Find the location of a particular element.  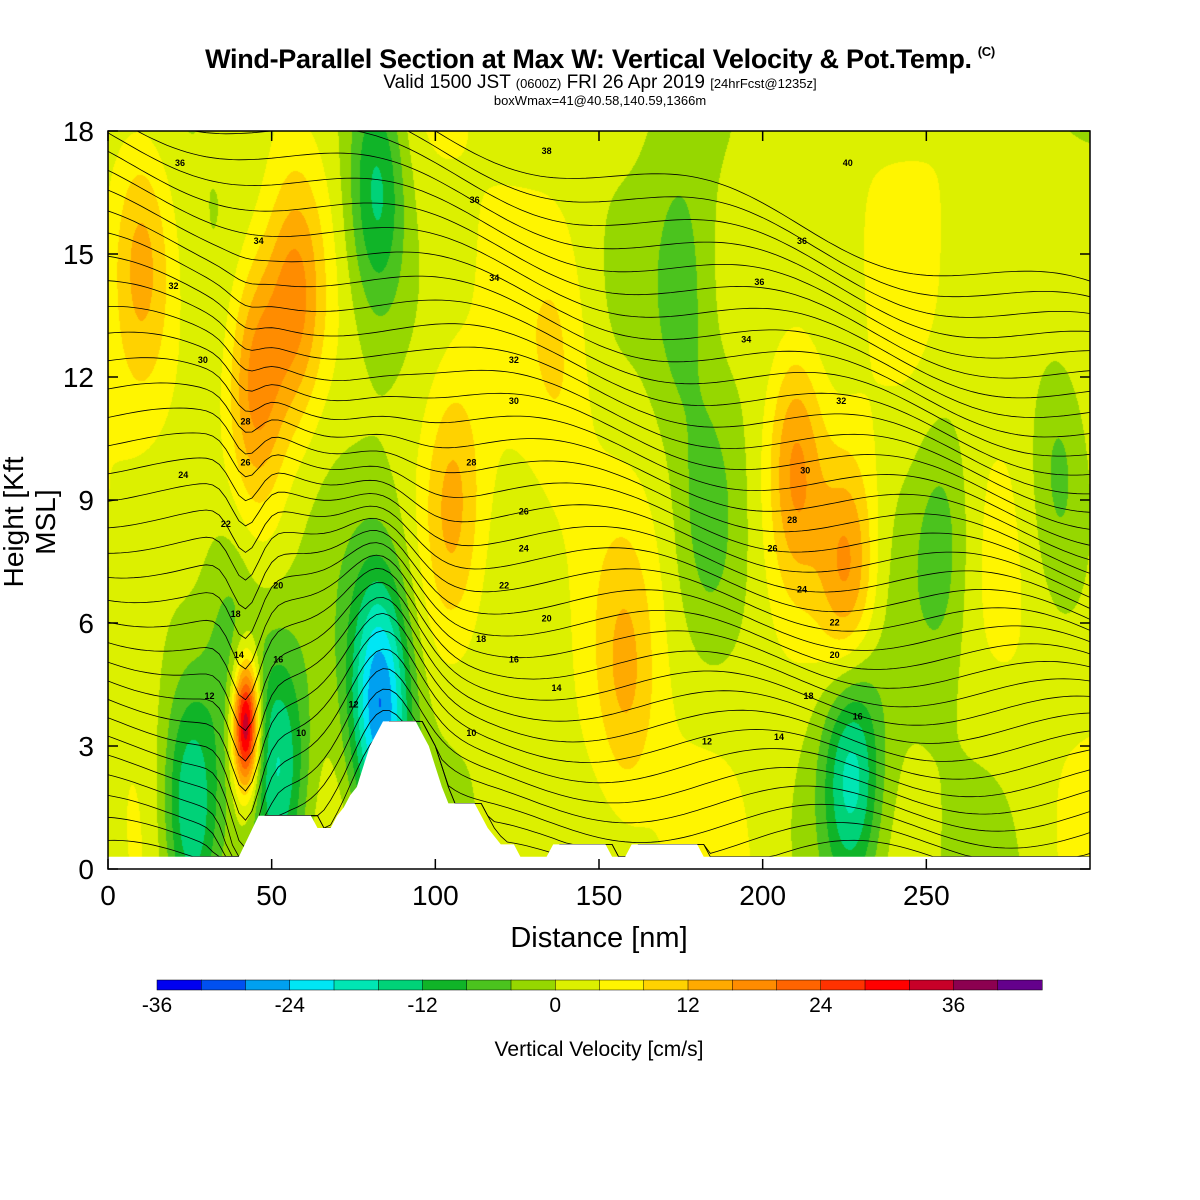

colorbar-tick-label: 0 is located at coordinates (555, 1005).